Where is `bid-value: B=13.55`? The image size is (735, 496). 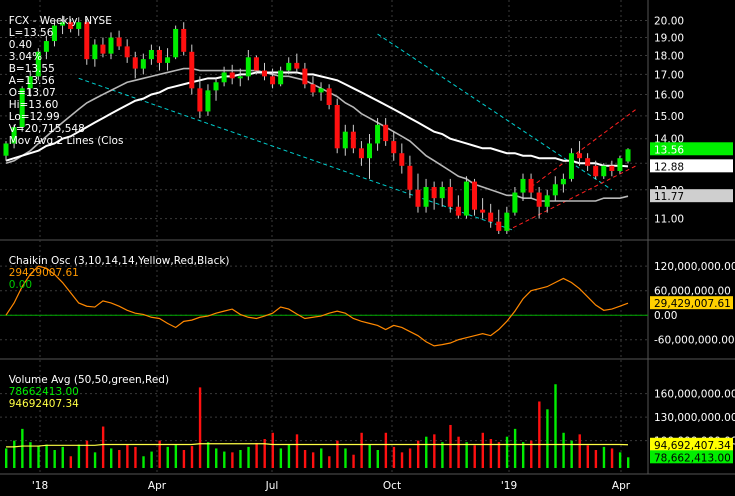
bid-value: B=13.55 is located at coordinates (31, 69).